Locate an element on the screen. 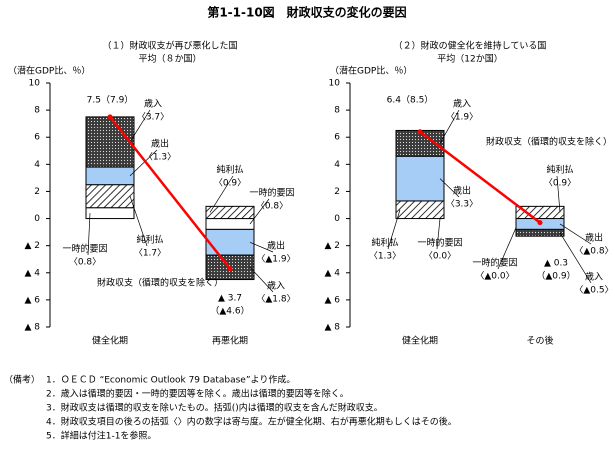  balance-value-label: 6.4（8.5） is located at coordinates (410, 100).